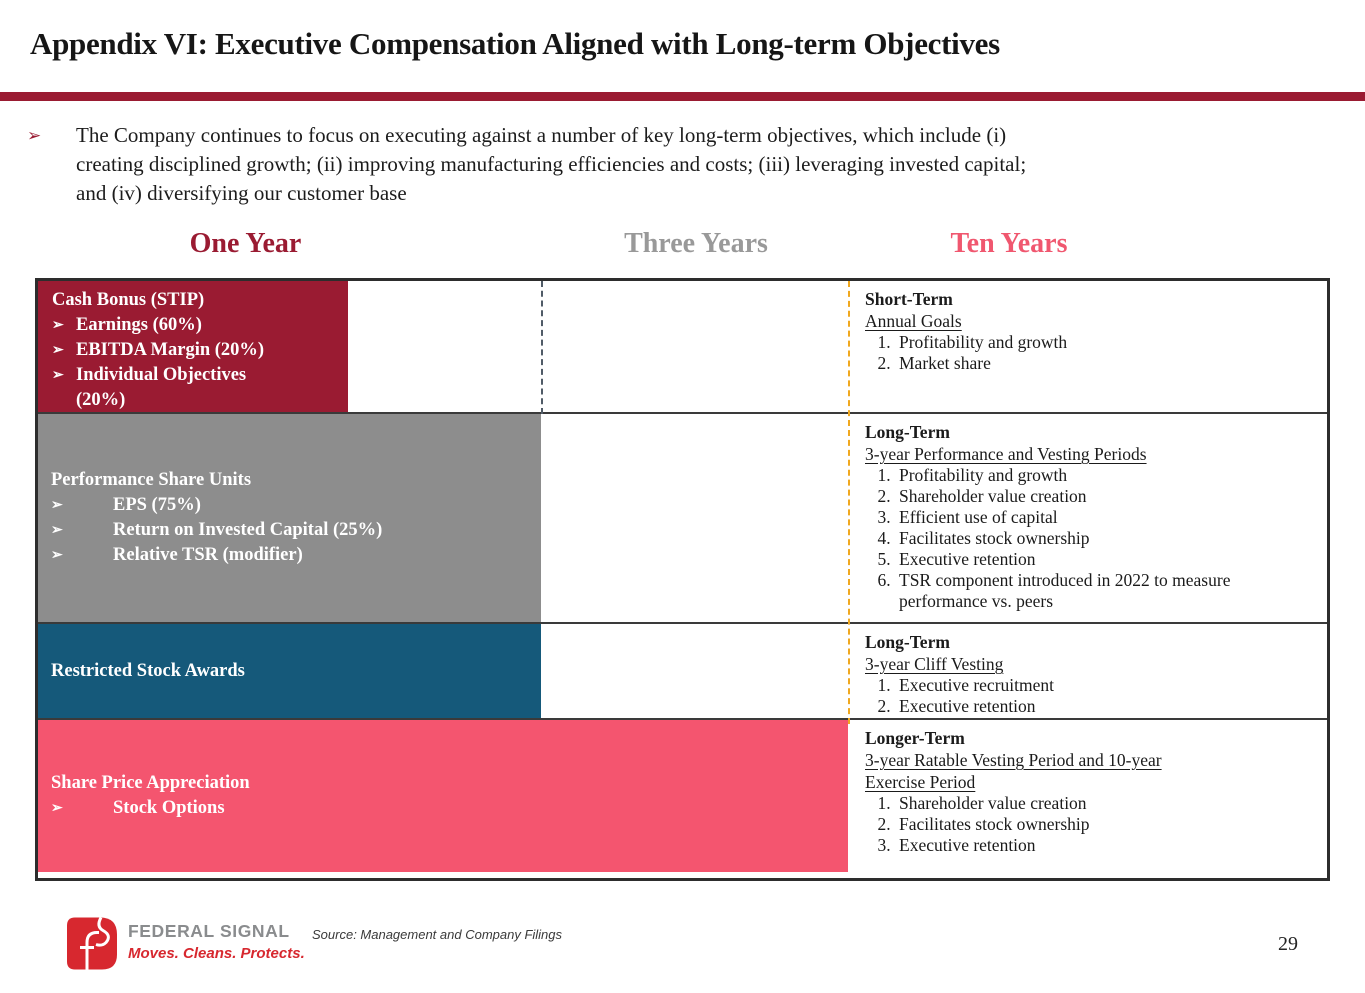  What do you see at coordinates (289, 671) in the screenshot?
I see `restricted-stock-awards-bar: Restricted Stock Awards` at bounding box center [289, 671].